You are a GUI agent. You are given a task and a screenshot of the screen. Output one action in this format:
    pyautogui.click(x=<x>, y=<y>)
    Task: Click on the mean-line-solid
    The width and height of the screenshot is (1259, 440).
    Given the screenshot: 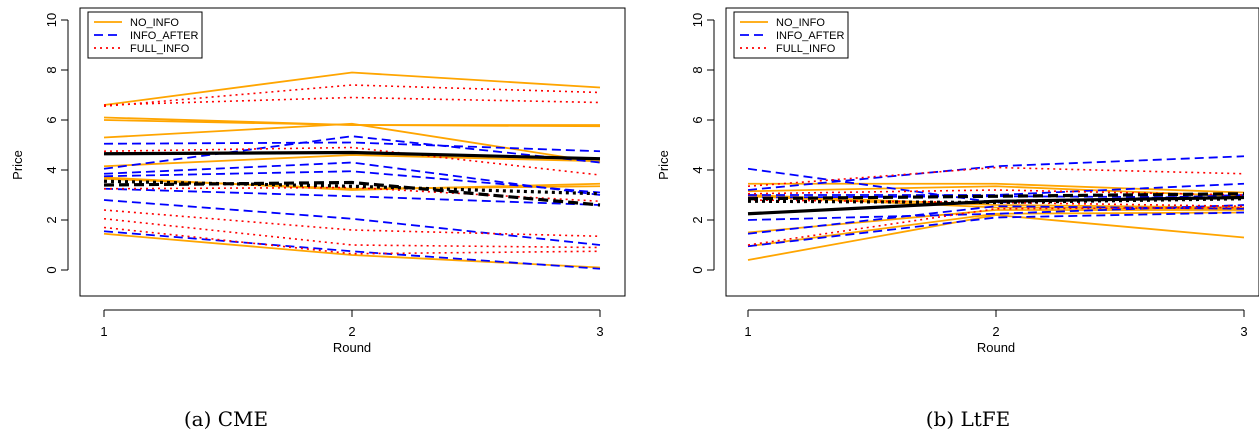 What is the action you would take?
    pyautogui.click(x=352, y=155)
    